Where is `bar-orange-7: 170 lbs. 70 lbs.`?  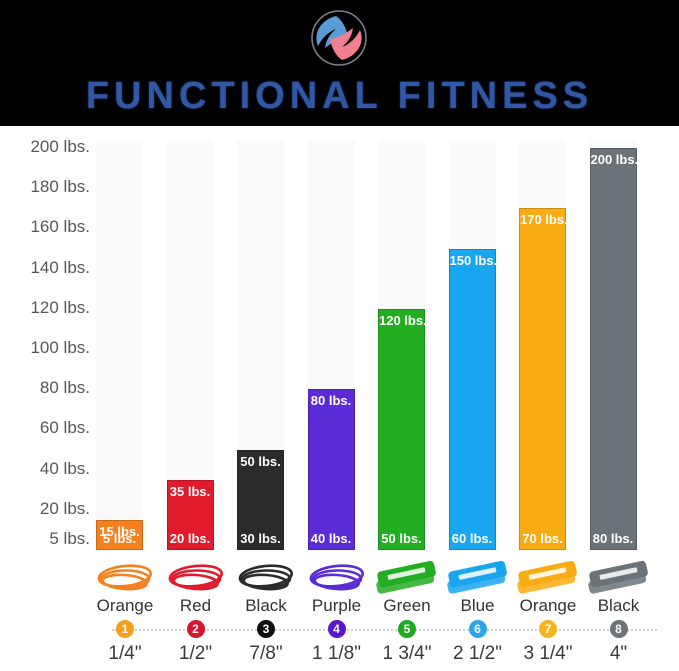
bar-orange-7: 170 lbs. 70 lbs. is located at coordinates (543, 379).